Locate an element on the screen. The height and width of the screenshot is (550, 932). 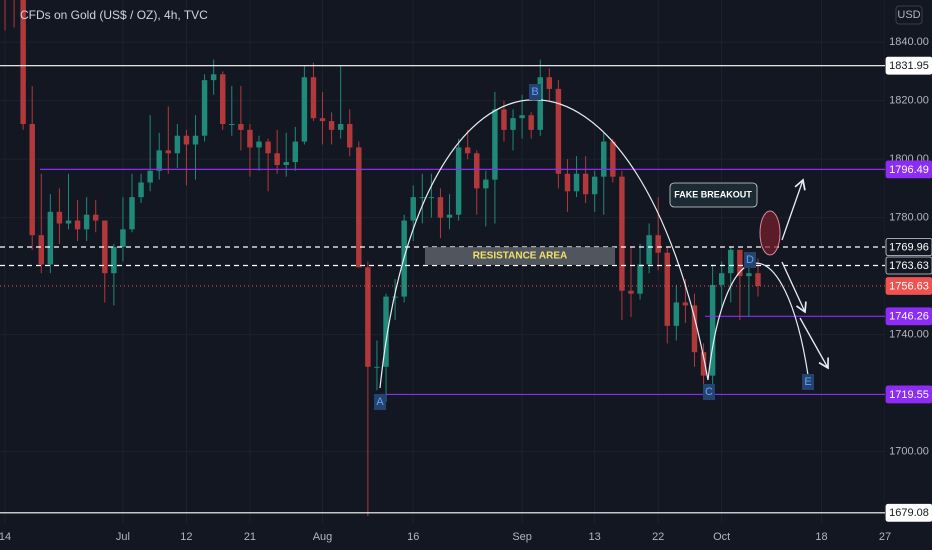
price-axis is located at coordinates (908, 275).